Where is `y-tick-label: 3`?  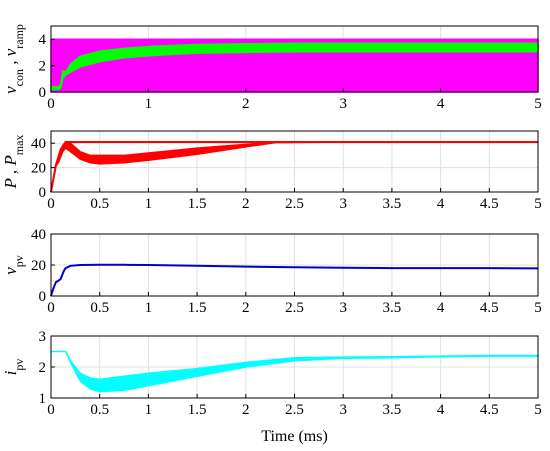 y-tick-label: 3 is located at coordinates (43, 337).